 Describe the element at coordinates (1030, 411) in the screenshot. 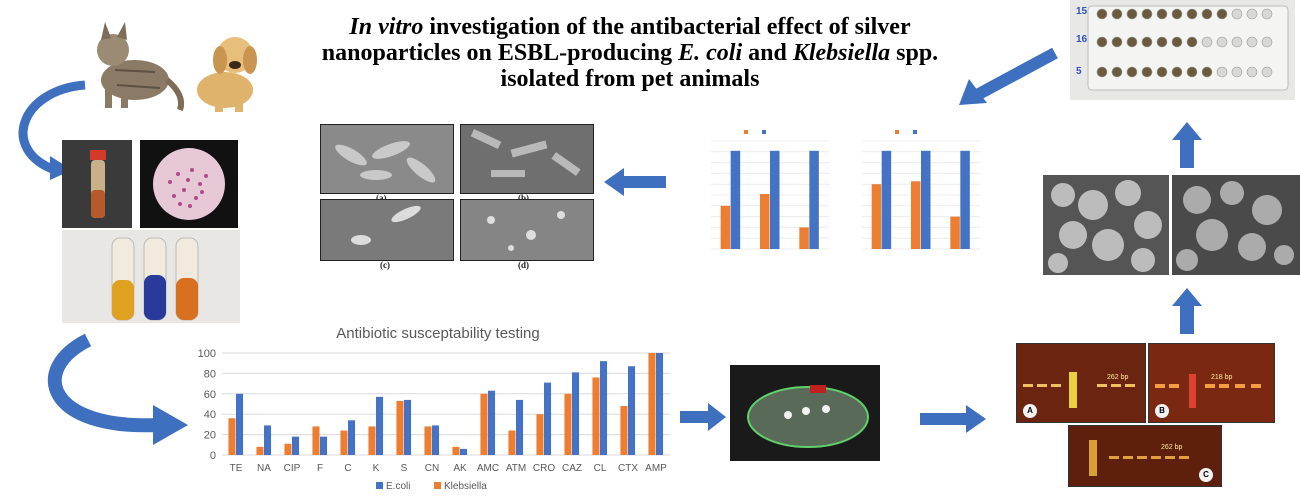

I see `gel-label-a: A` at that location.